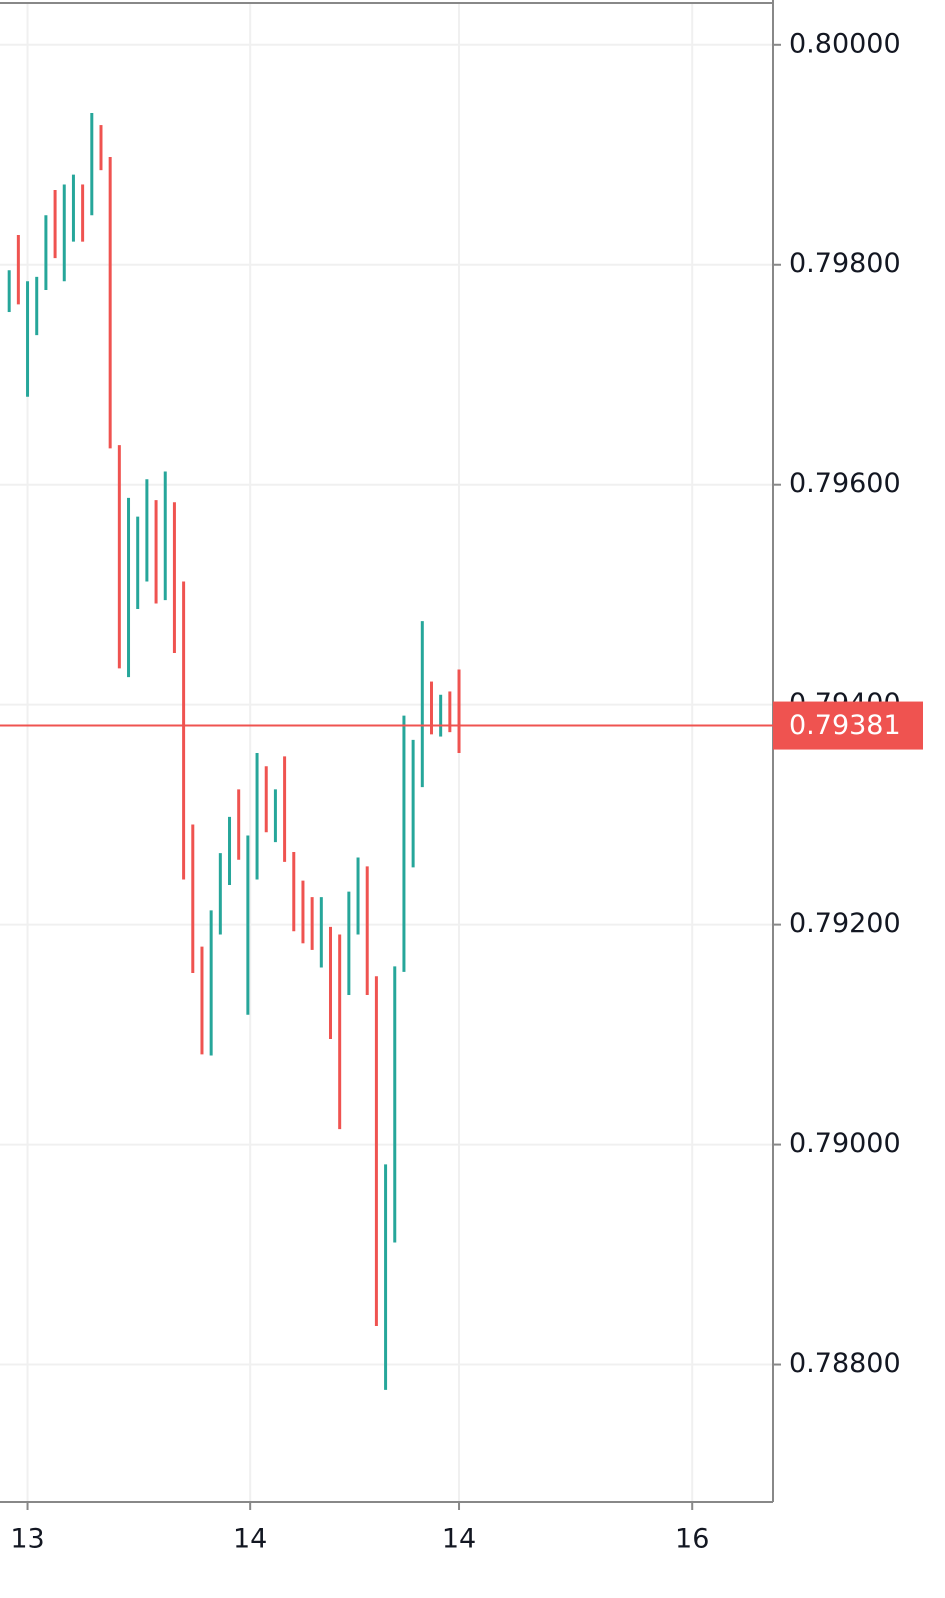 The height and width of the screenshot is (1598, 945). I want to click on price-line: 0.79381, so click(461, 725).